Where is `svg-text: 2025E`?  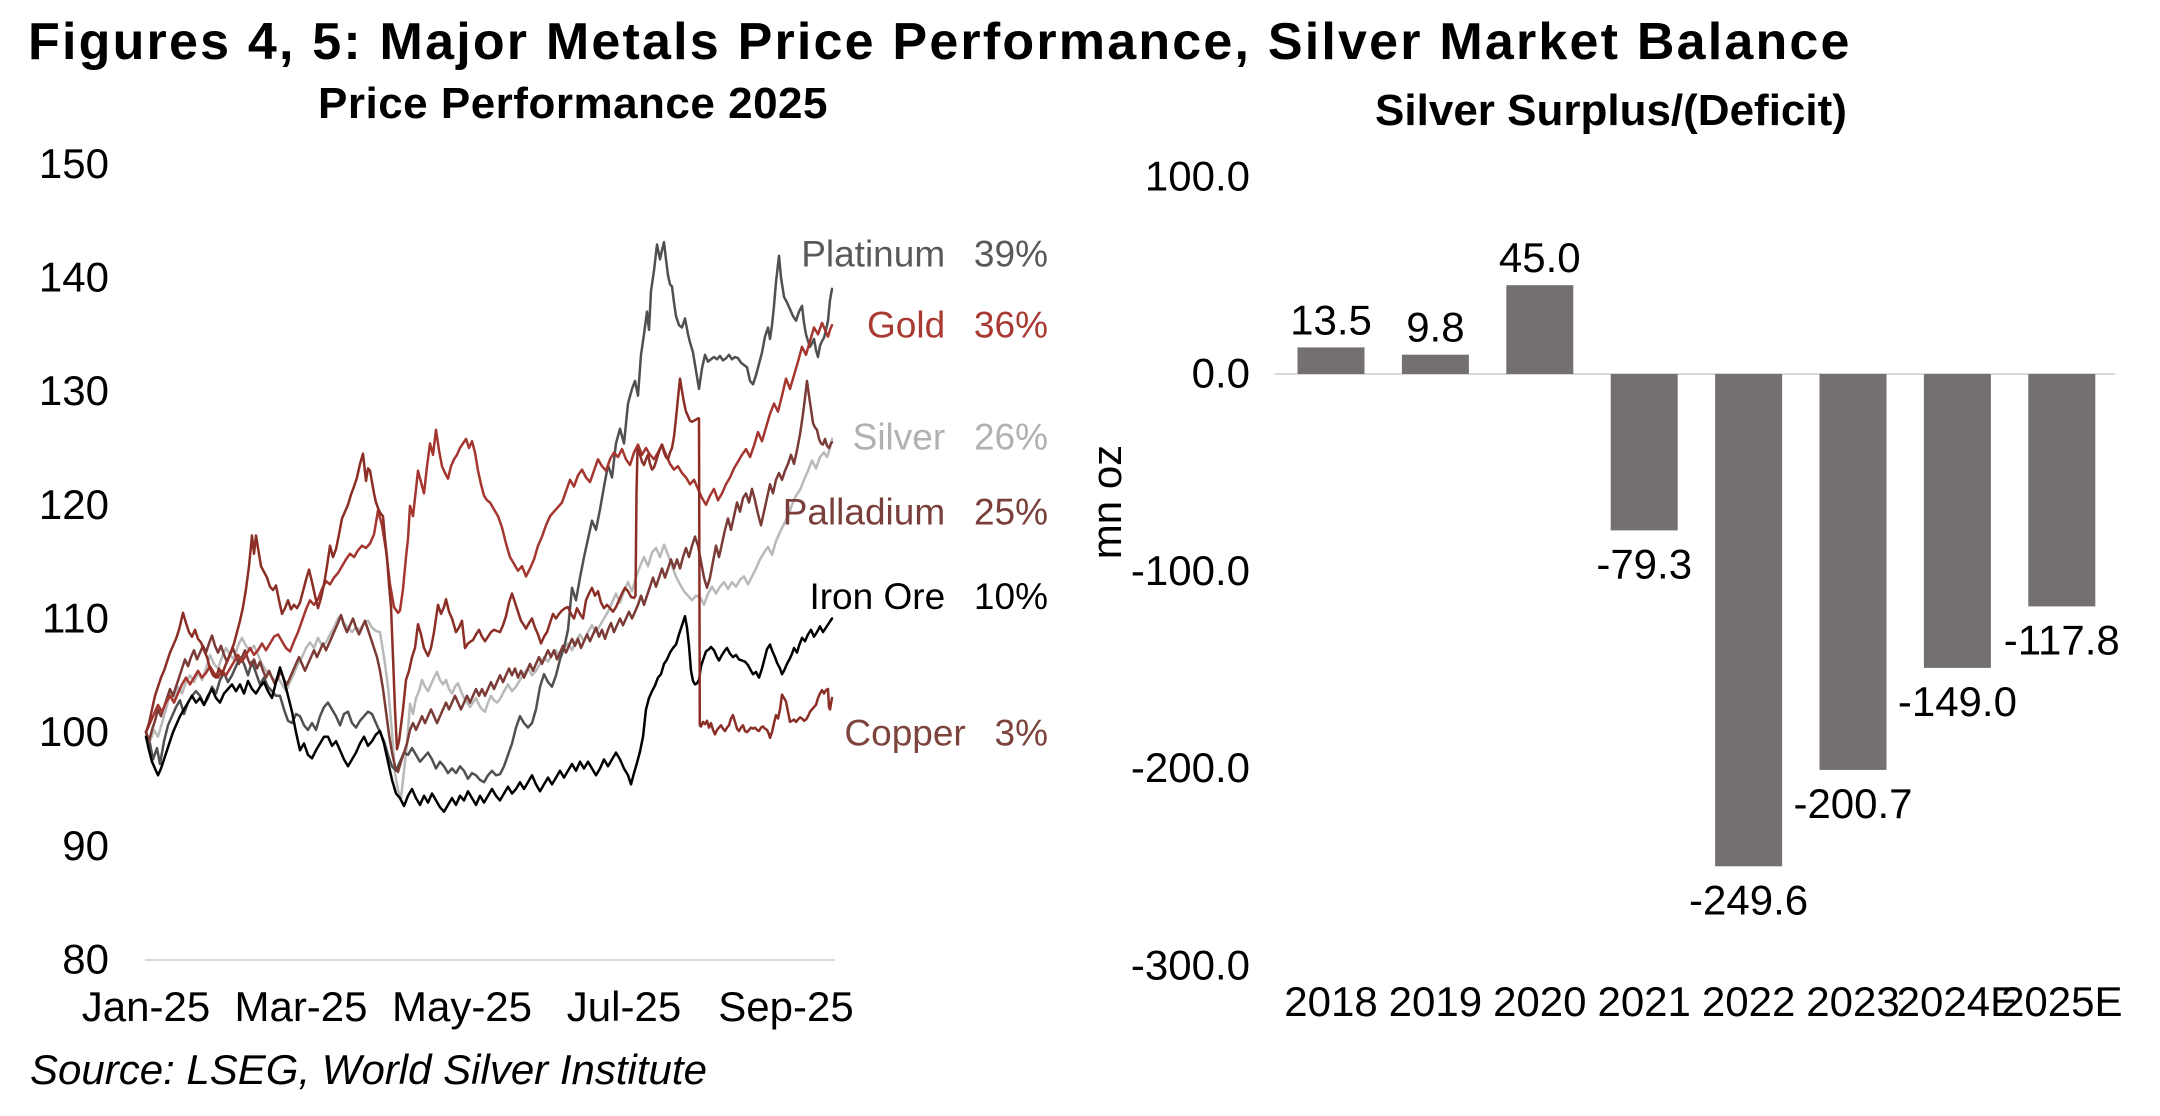 svg-text: 2025E is located at coordinates (2061, 1001).